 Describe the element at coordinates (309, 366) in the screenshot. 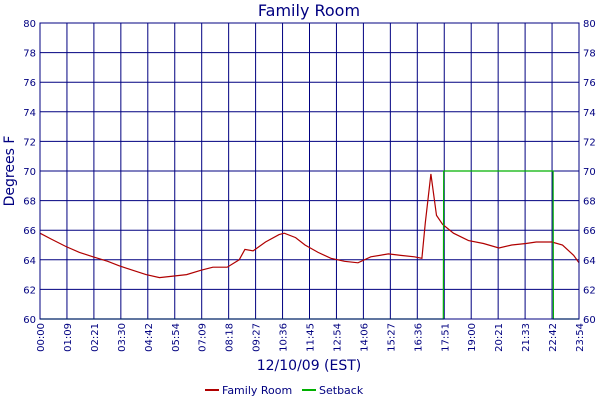

I see `x-axis-label: 12/10/09 (EST)` at that location.